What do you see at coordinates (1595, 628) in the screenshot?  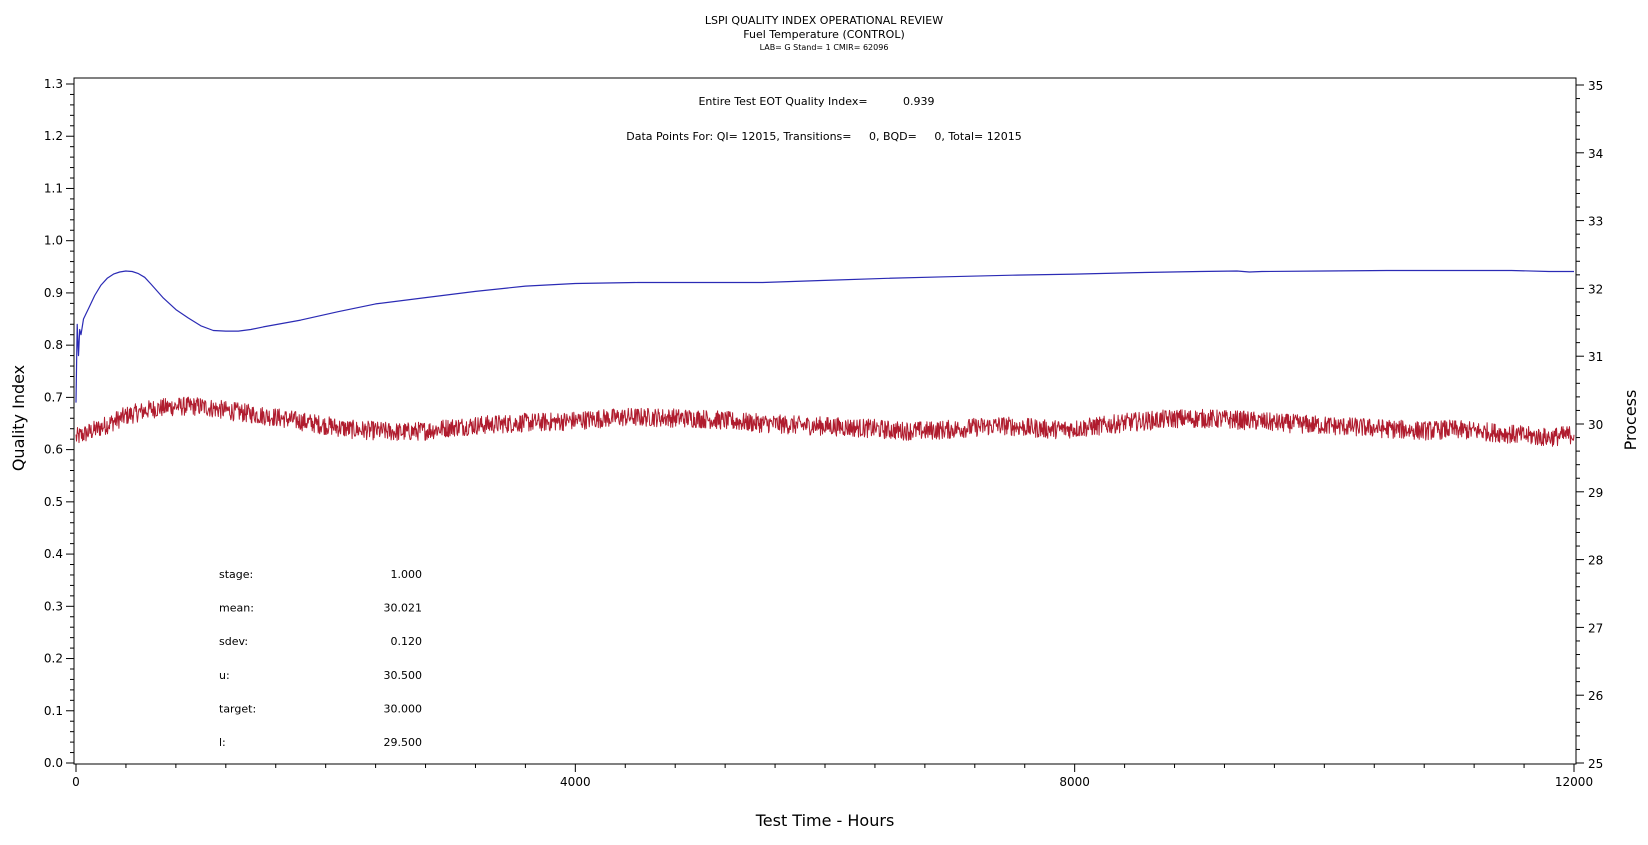 I see `y-right-tick-label: 27` at bounding box center [1595, 628].